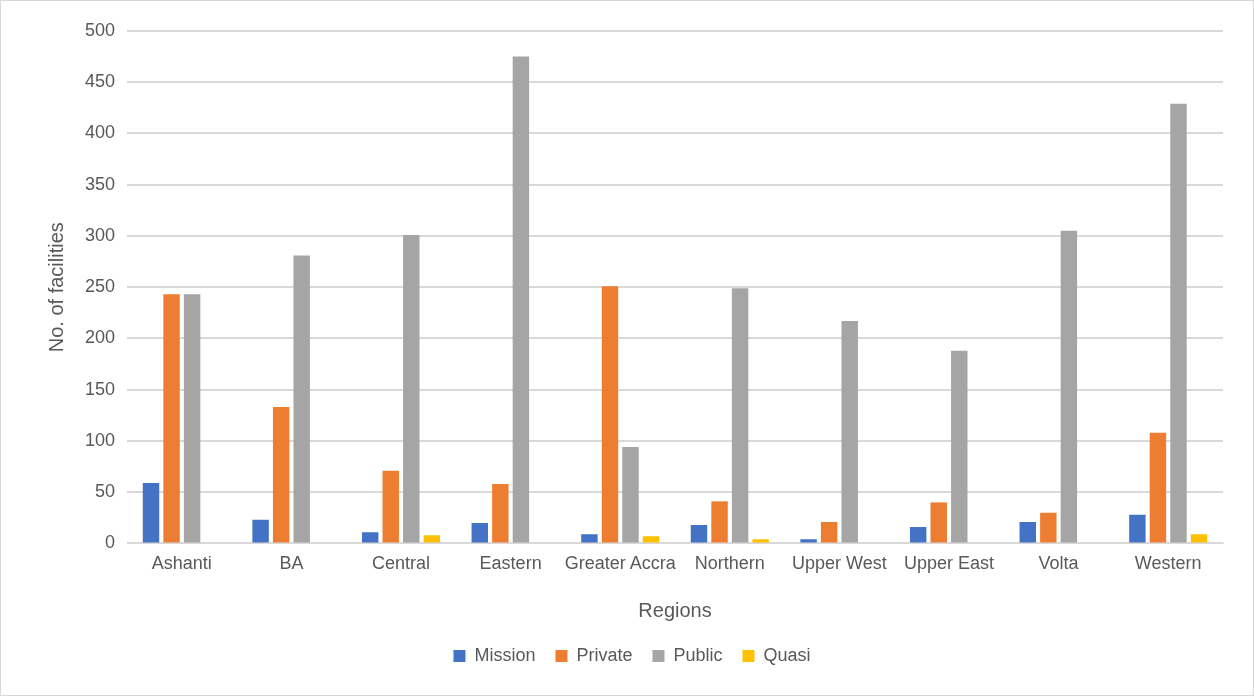 This screenshot has height=696, width=1254. I want to click on y-axis-title: No. of facilities, so click(55, 287).